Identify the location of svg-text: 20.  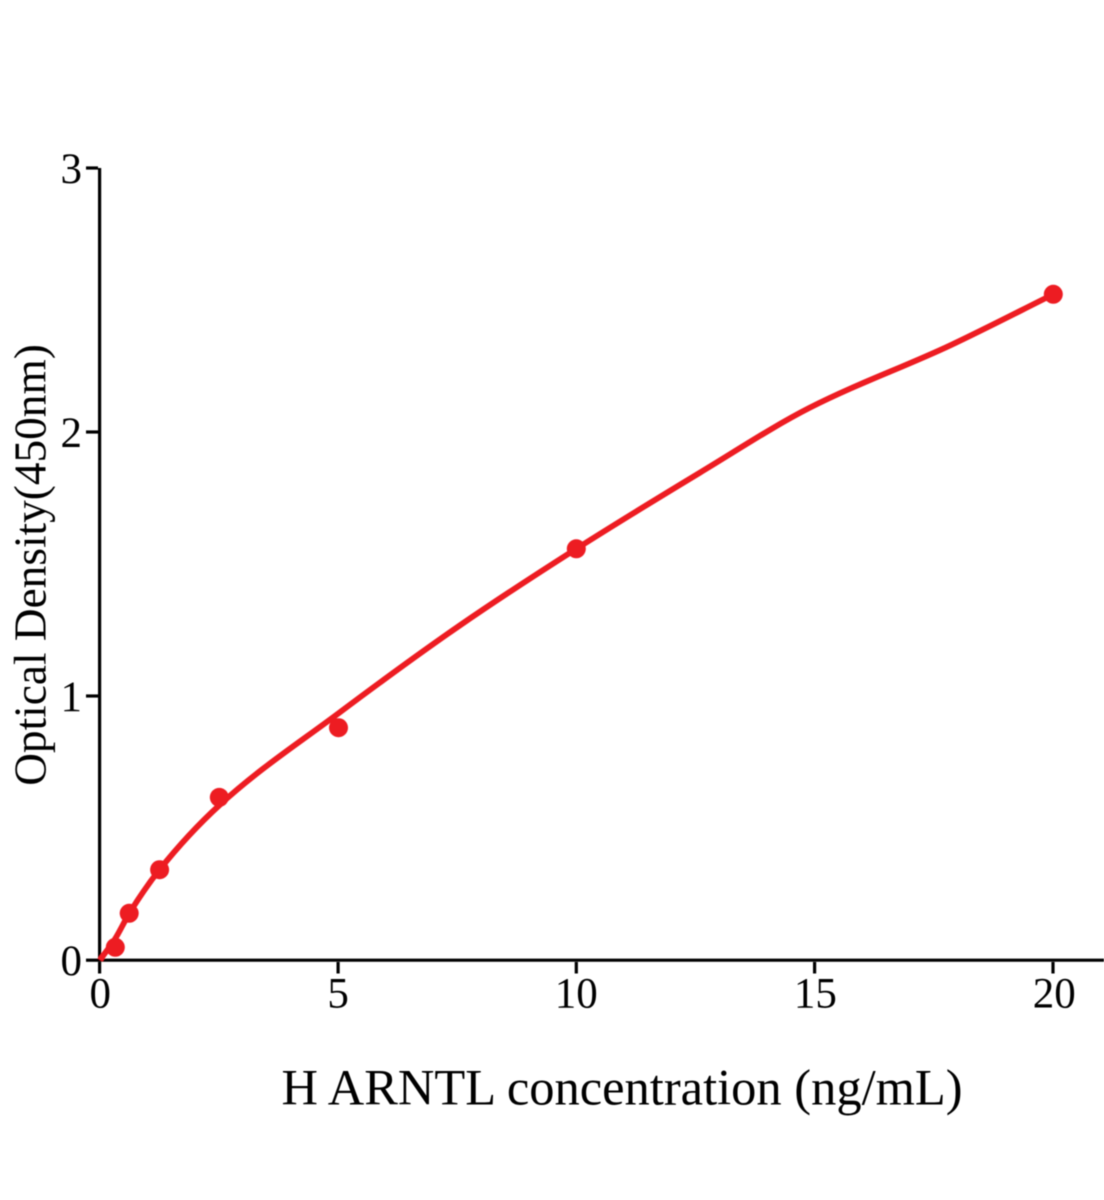
(1054, 994).